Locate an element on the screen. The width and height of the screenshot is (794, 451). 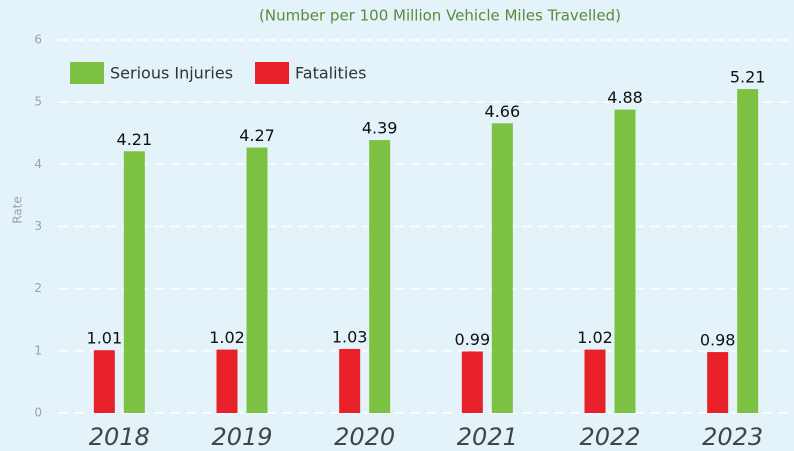
x-tick-label: 2020 is located at coordinates (364, 437).